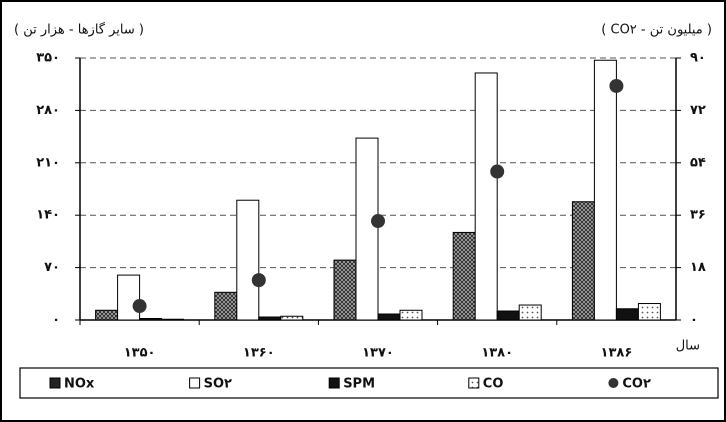 This screenshot has width=726, height=422. I want to click on x-tick-label: ۱۳۵۰, so click(140, 353).